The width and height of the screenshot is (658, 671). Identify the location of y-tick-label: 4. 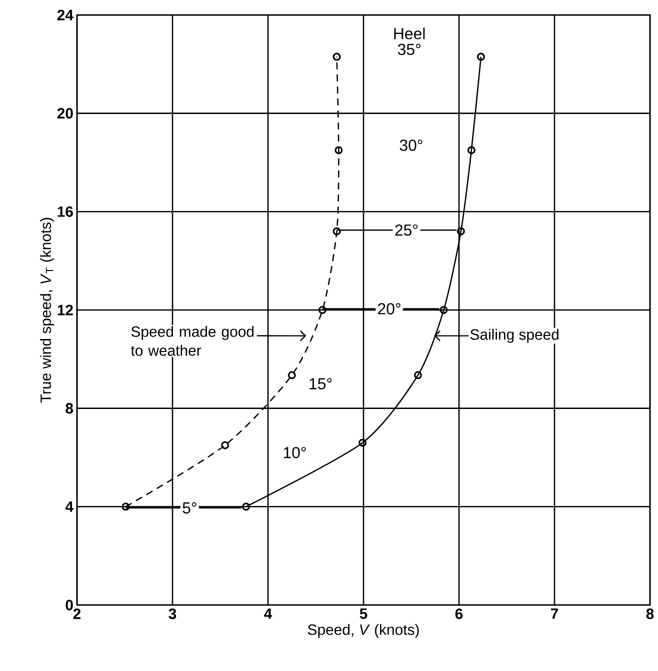
(69, 507).